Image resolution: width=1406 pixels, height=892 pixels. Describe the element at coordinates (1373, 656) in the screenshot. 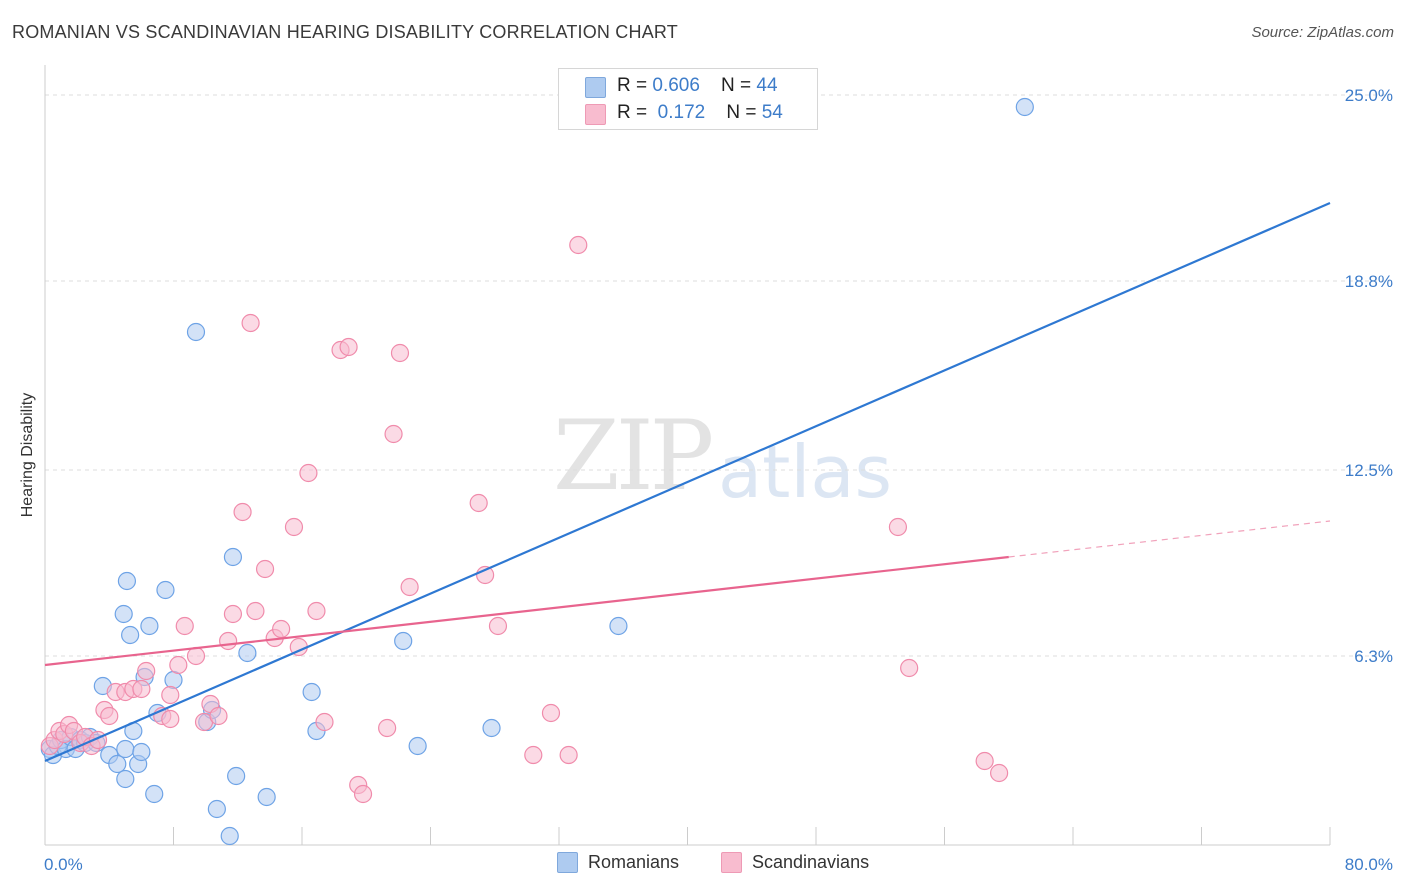

I see `y-tick-label: 6.3%` at that location.